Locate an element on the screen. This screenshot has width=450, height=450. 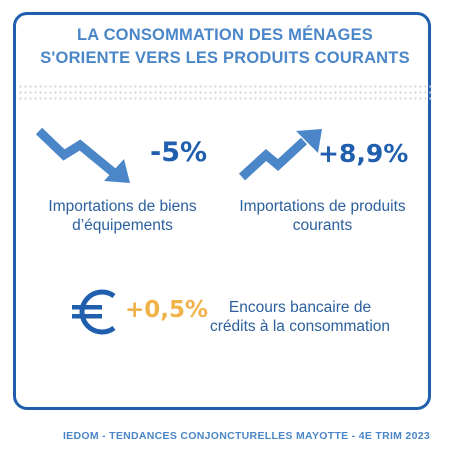
stat-label-equipment: Importations de biens d’équipements is located at coordinates (122, 216).